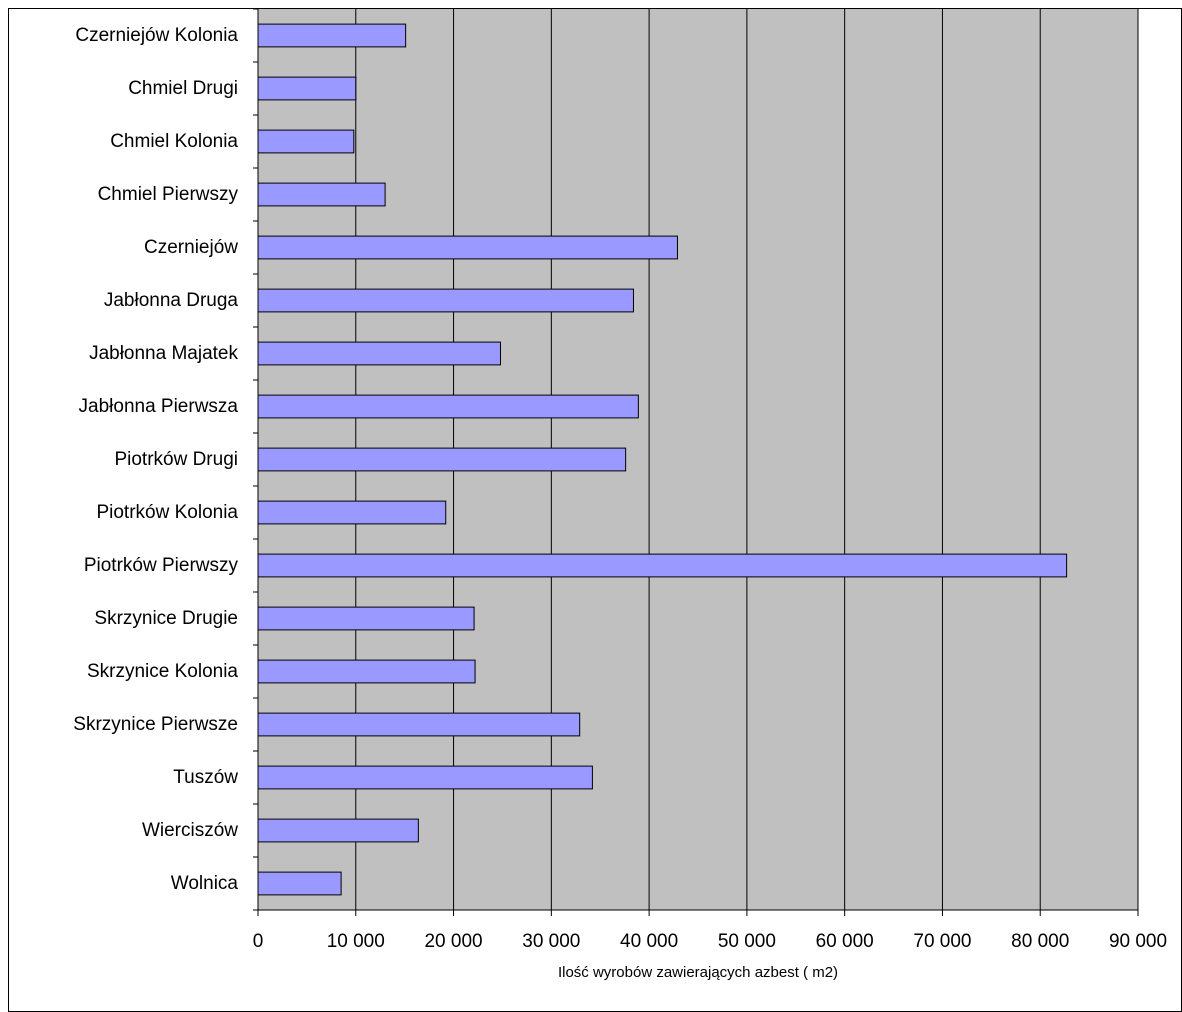  I want to click on x-tick-label: 60 000, so click(845, 941).